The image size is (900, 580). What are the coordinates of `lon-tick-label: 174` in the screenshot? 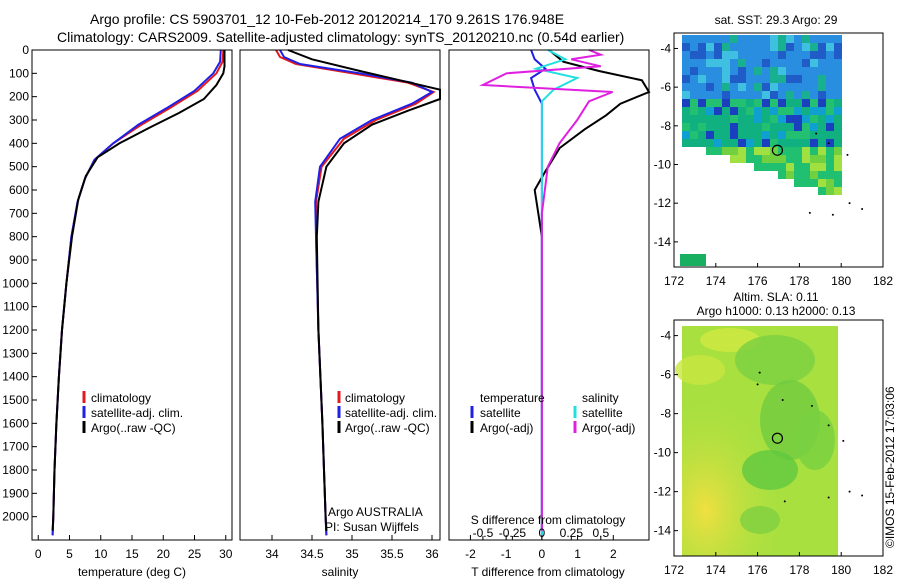 It's located at (716, 570).